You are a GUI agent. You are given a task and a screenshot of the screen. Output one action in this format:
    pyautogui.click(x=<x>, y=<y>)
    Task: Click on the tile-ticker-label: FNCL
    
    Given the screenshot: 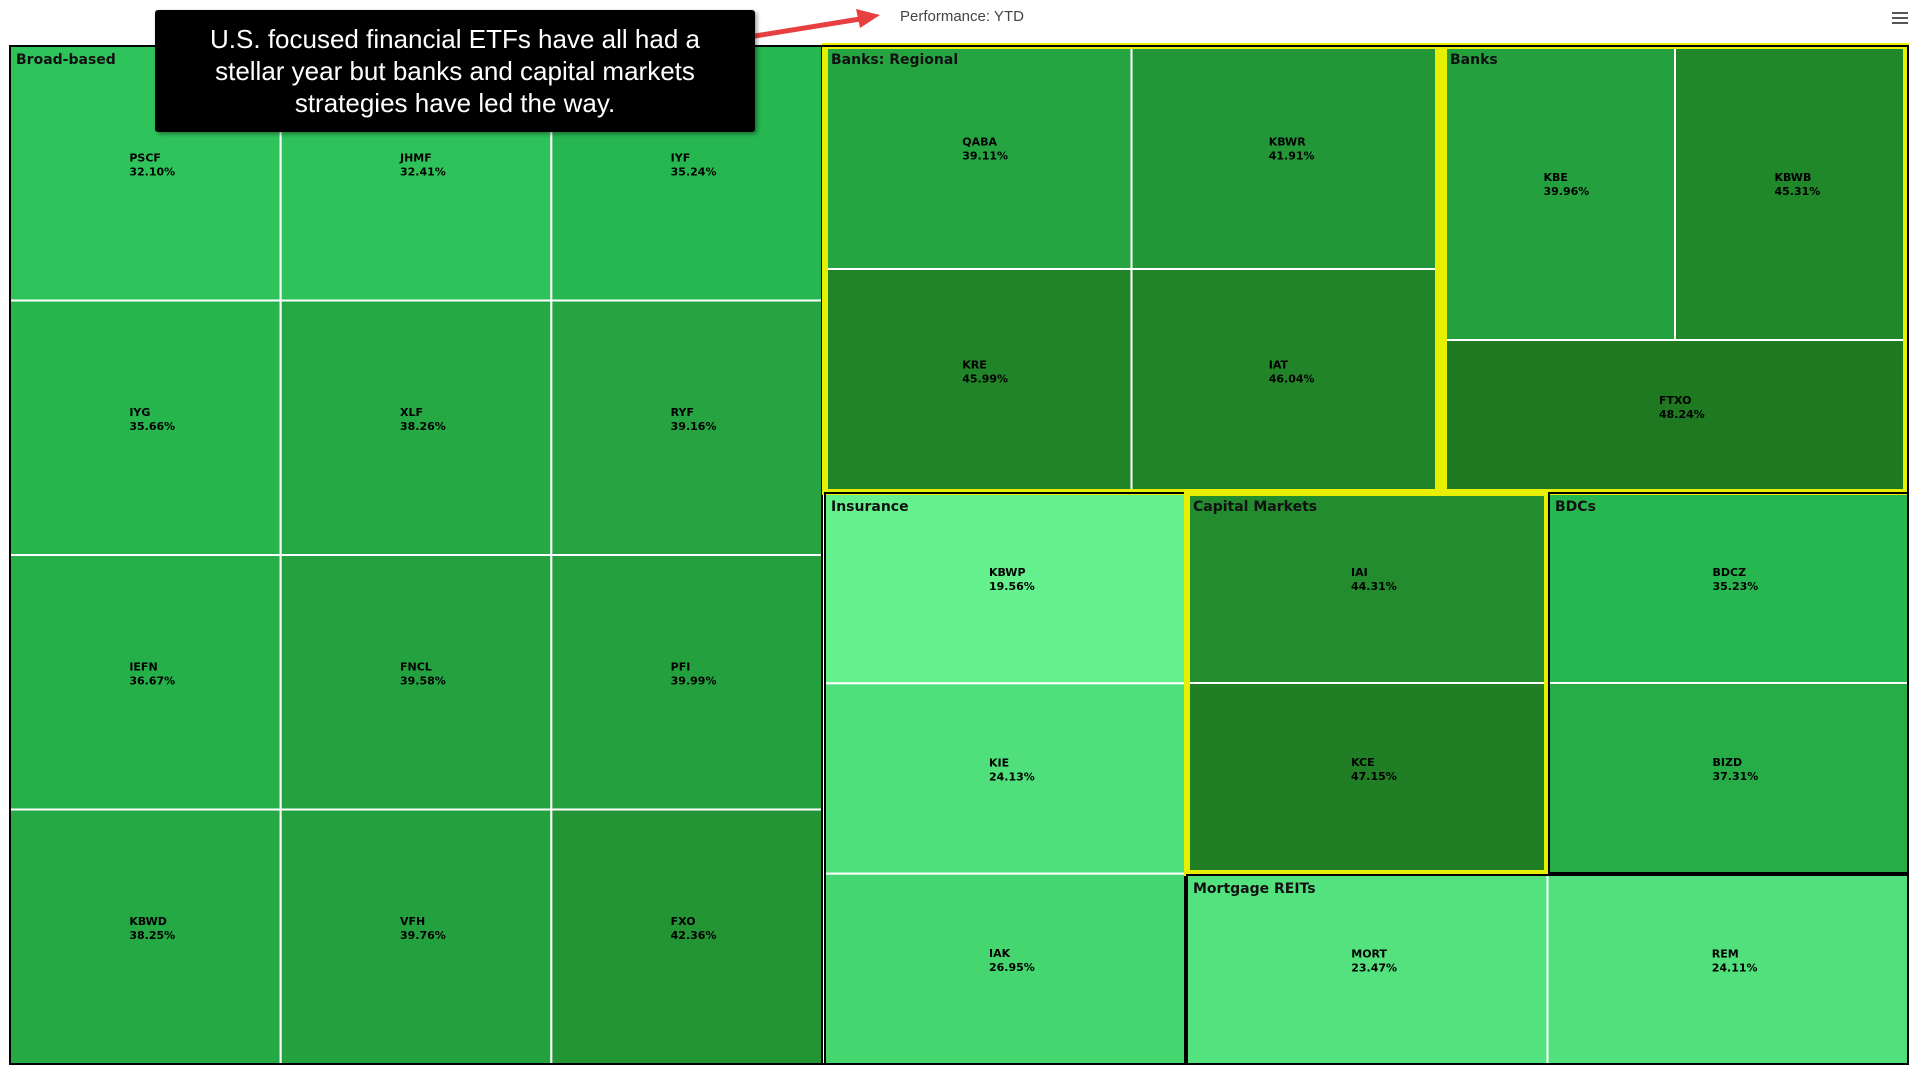 What is the action you would take?
    pyautogui.click(x=416, y=666)
    